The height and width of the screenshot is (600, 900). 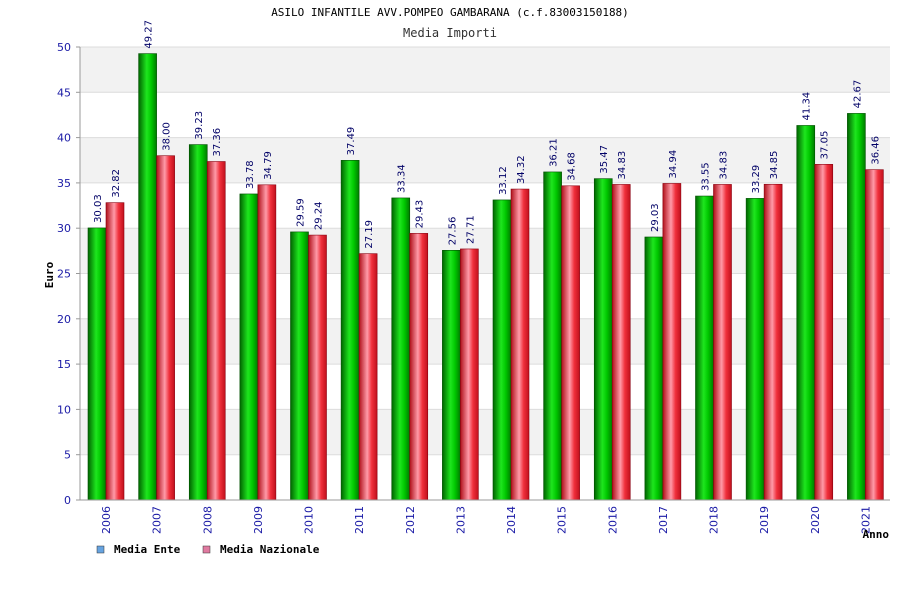 What do you see at coordinates (106, 520) in the screenshot?
I see `x-tick-label-2006: 2006` at bounding box center [106, 520].